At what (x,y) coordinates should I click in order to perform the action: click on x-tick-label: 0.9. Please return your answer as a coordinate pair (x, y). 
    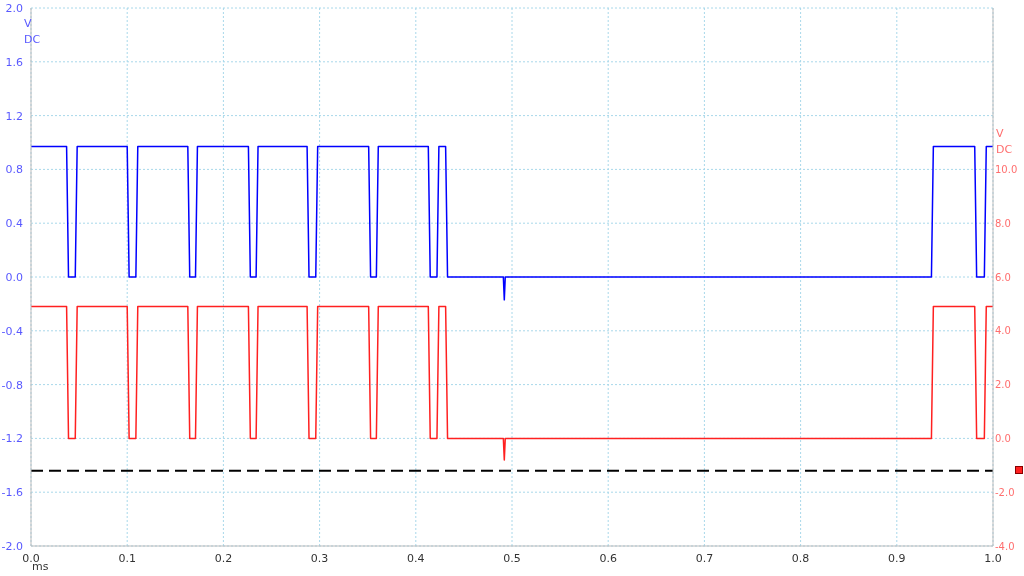
    Looking at the image, I should click on (897, 558).